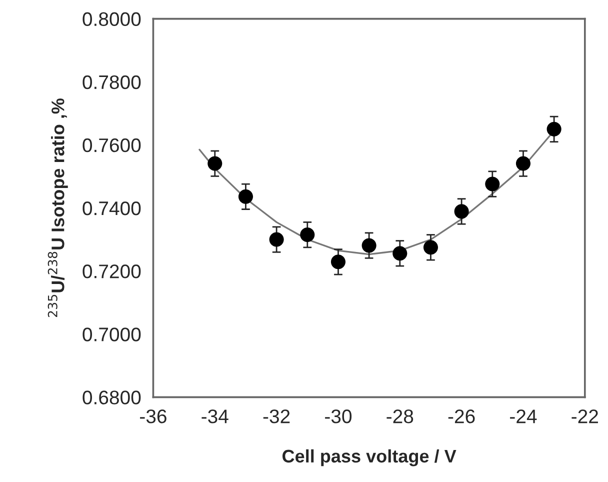 This screenshot has width=608, height=482. Describe the element at coordinates (111, 271) in the screenshot. I see `y-tick-label: 0.7200` at that location.